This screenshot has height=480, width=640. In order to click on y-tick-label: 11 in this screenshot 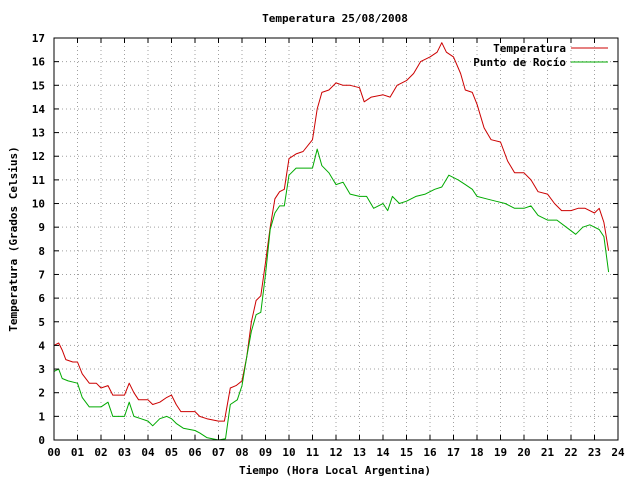, I will do `click(39, 180)`.